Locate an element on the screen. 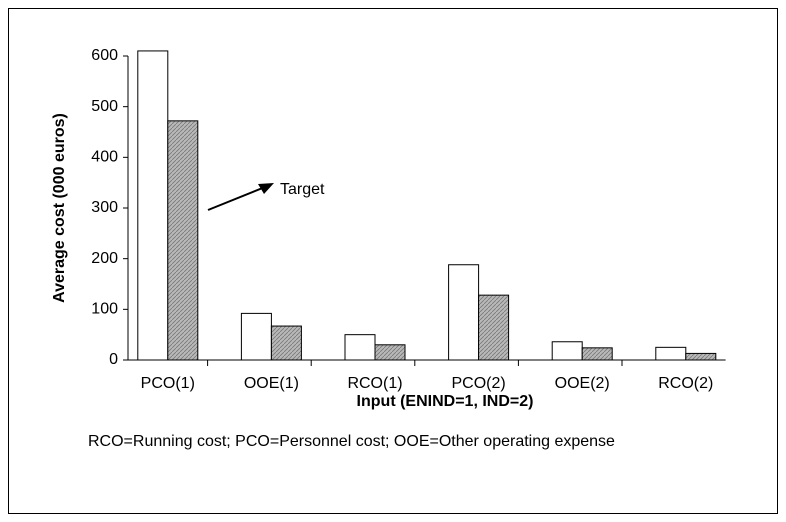  x-tick-label: OOE(1) is located at coordinates (271, 383).